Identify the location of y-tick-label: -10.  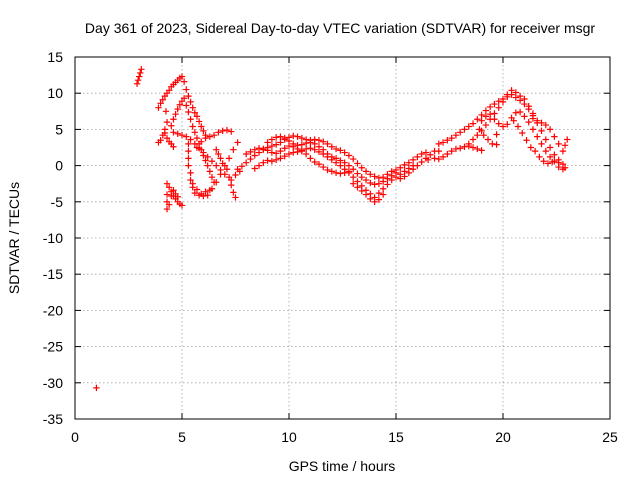
(53, 238).